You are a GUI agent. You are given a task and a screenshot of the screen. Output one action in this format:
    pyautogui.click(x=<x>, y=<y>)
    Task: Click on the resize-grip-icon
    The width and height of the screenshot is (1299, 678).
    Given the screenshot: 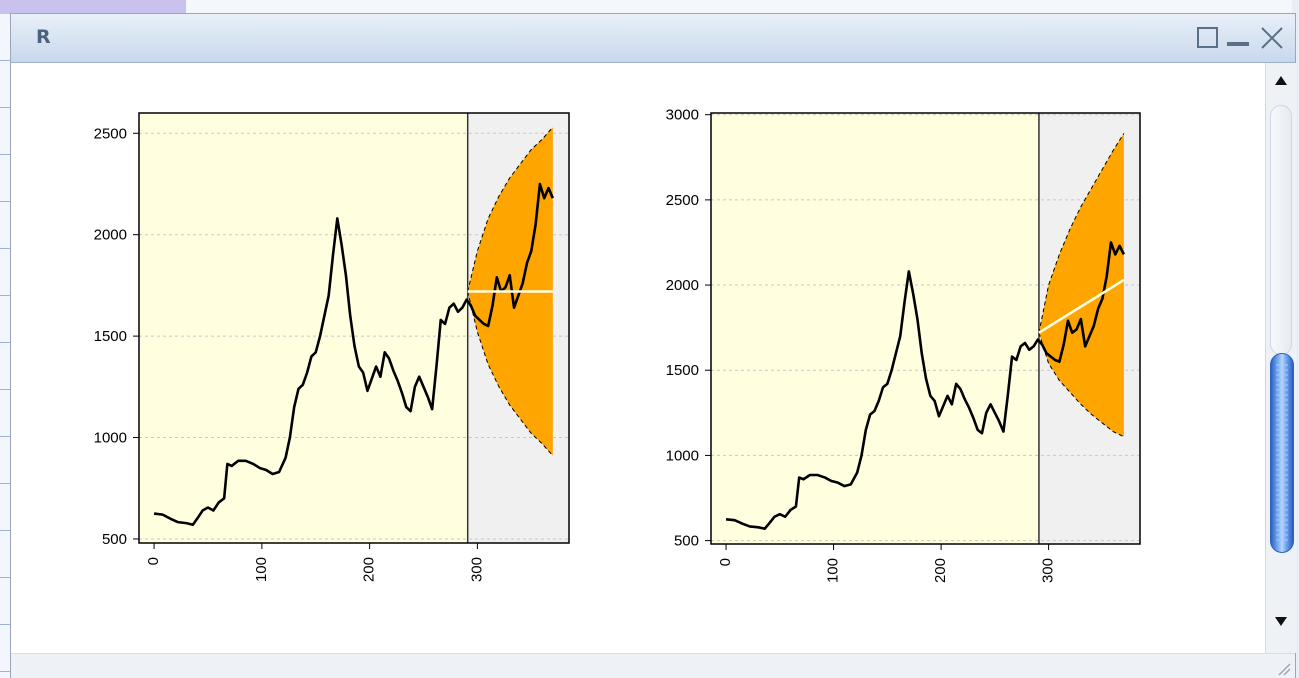 What is the action you would take?
    pyautogui.click(x=1283, y=668)
    